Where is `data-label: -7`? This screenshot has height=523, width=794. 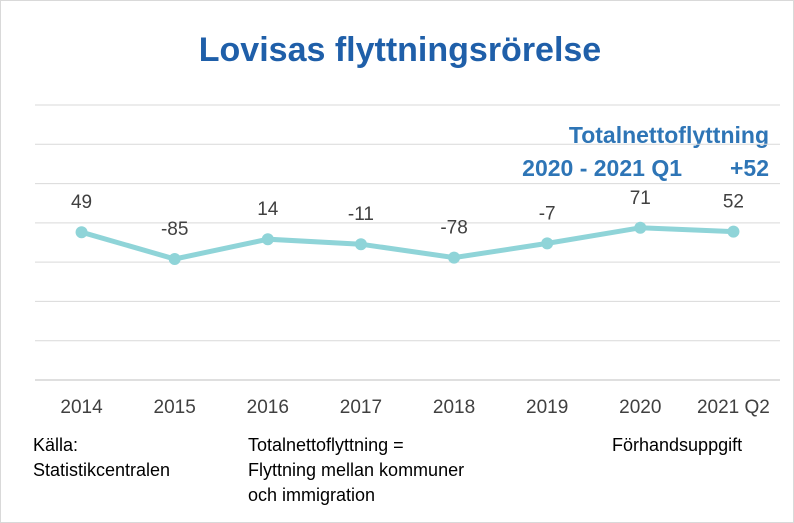
data-label: -7 is located at coordinates (547, 213).